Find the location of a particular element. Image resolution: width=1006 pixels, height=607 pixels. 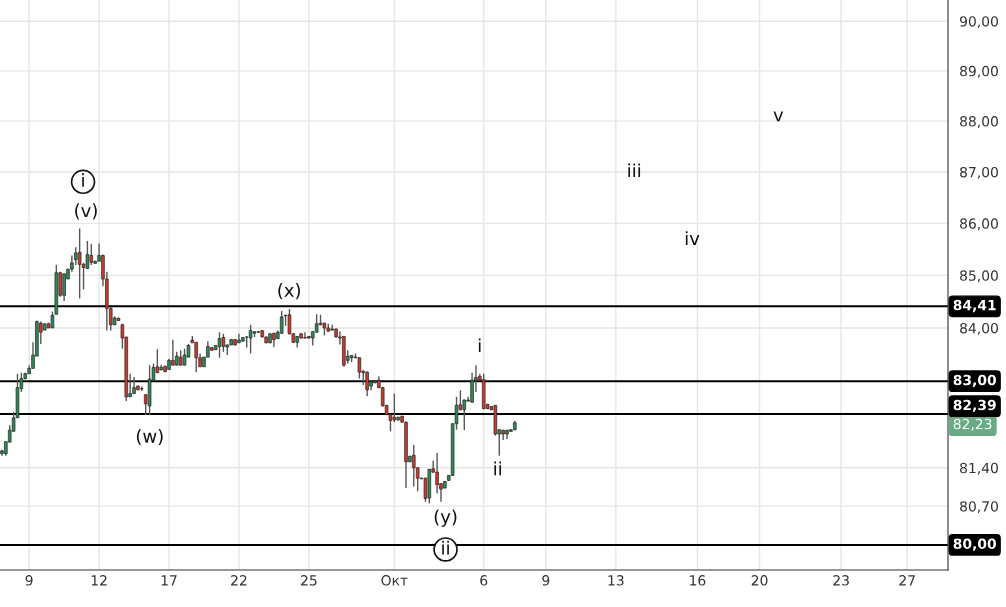

x-tick-label: 13 is located at coordinates (616, 580).